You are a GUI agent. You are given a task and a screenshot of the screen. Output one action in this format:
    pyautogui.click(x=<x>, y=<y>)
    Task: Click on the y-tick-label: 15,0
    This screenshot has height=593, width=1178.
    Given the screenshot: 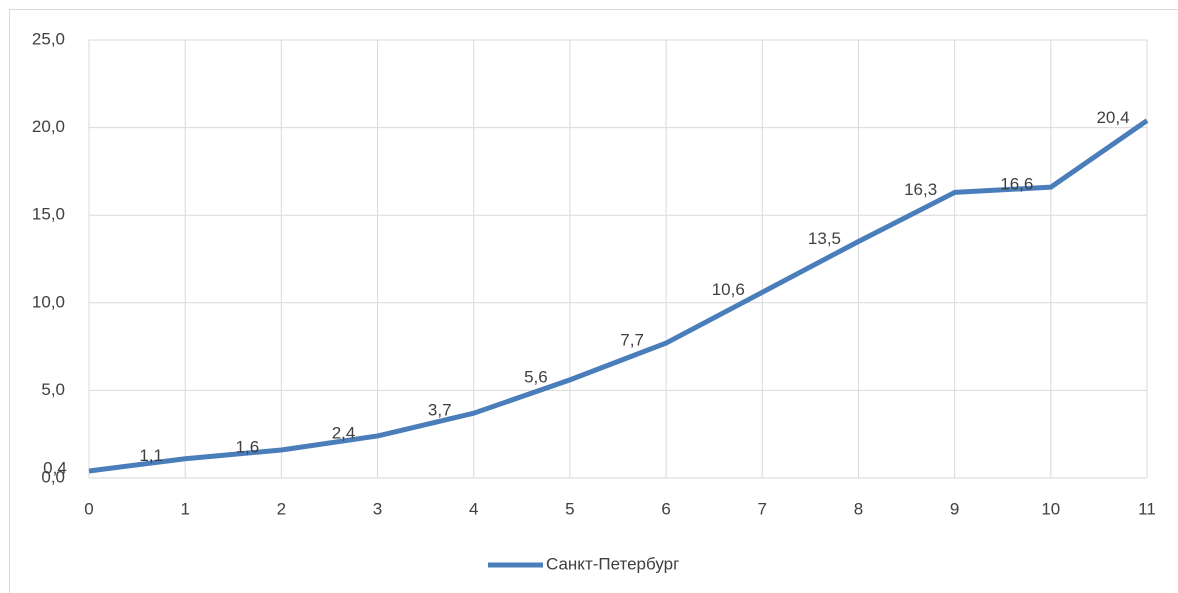 What is the action you would take?
    pyautogui.click(x=48, y=214)
    